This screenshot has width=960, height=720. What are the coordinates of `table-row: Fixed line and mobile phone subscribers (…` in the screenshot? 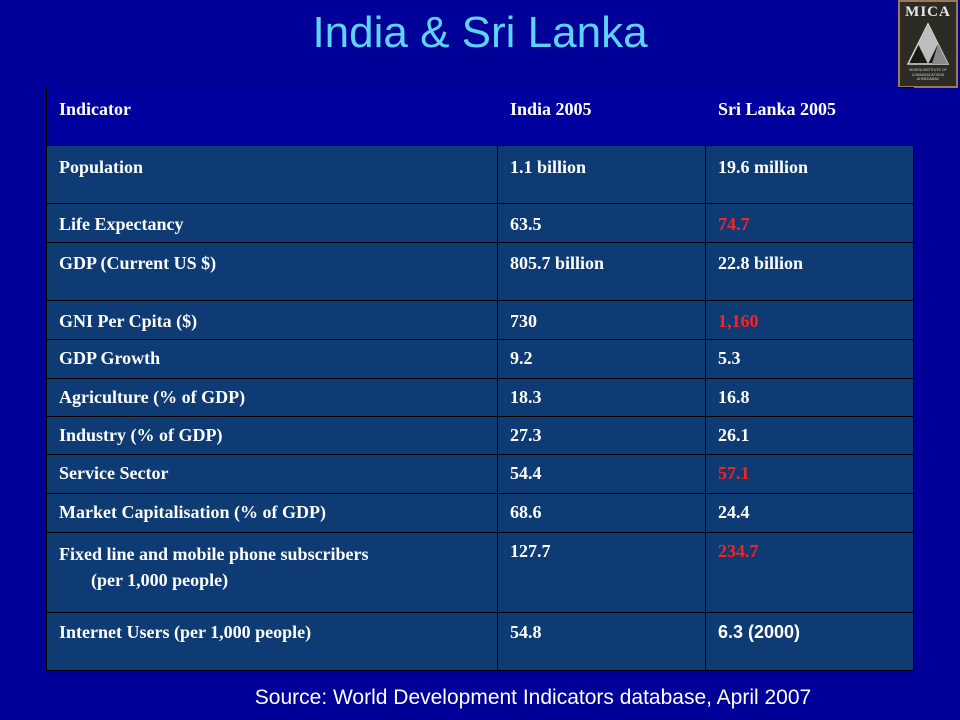 It's located at (480, 572).